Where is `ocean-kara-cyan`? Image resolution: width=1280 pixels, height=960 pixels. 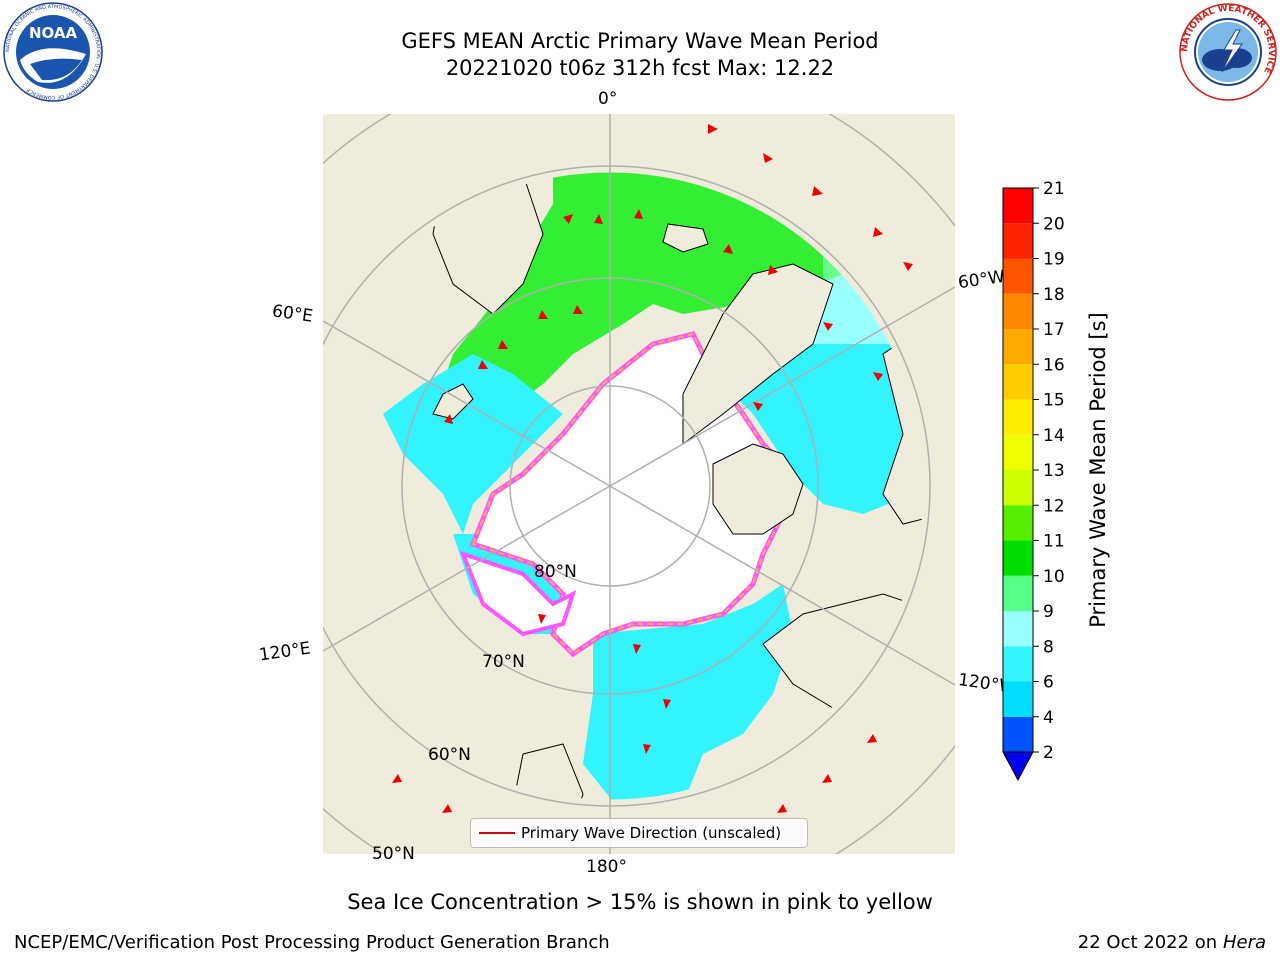 ocean-kara-cyan is located at coordinates (473, 444).